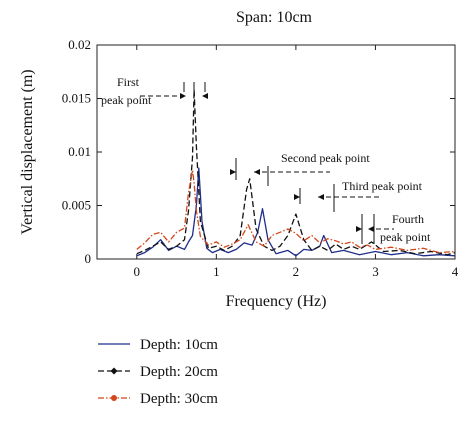 This screenshot has width=474, height=425. I want to click on annotation-first-label-top: First, so click(128, 82).